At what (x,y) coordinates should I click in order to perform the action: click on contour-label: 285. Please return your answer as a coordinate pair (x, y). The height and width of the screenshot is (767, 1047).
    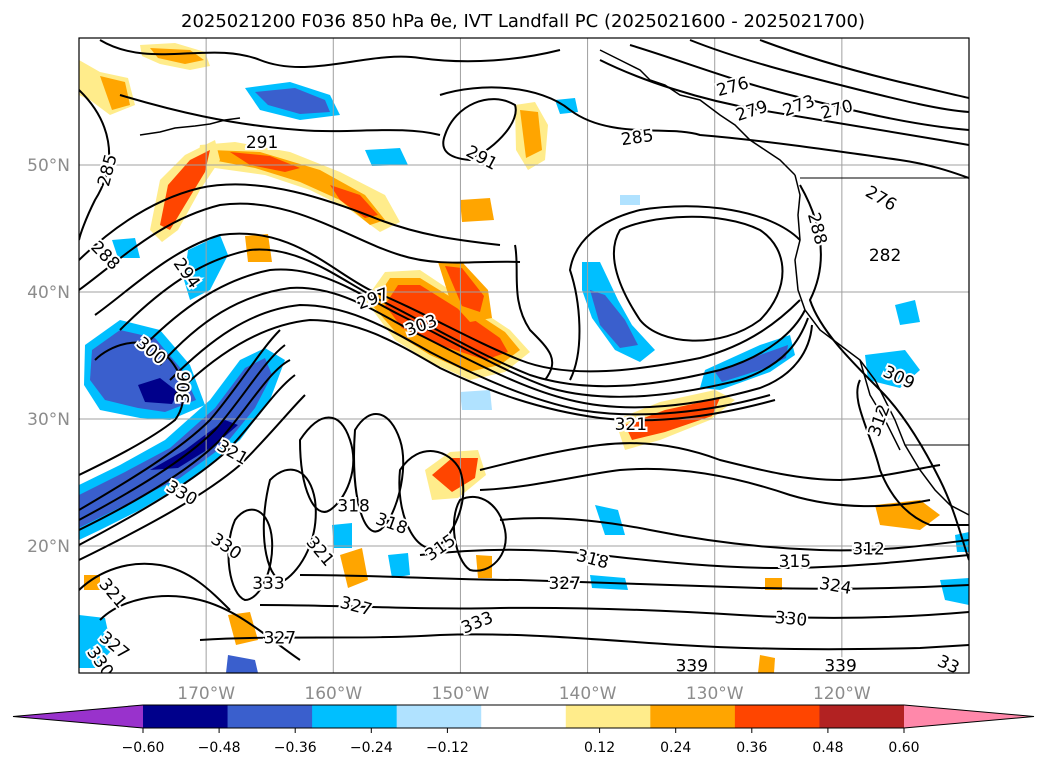
    Looking at the image, I should click on (637, 138).